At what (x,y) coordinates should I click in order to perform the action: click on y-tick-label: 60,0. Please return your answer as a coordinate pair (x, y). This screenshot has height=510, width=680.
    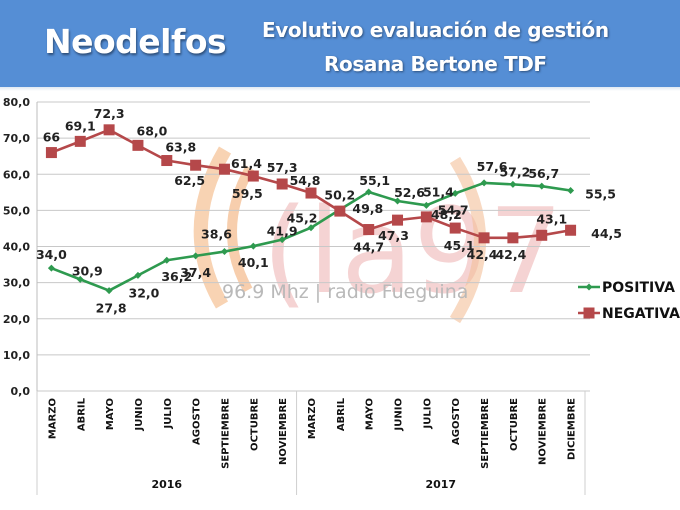
    Looking at the image, I should click on (16, 174).